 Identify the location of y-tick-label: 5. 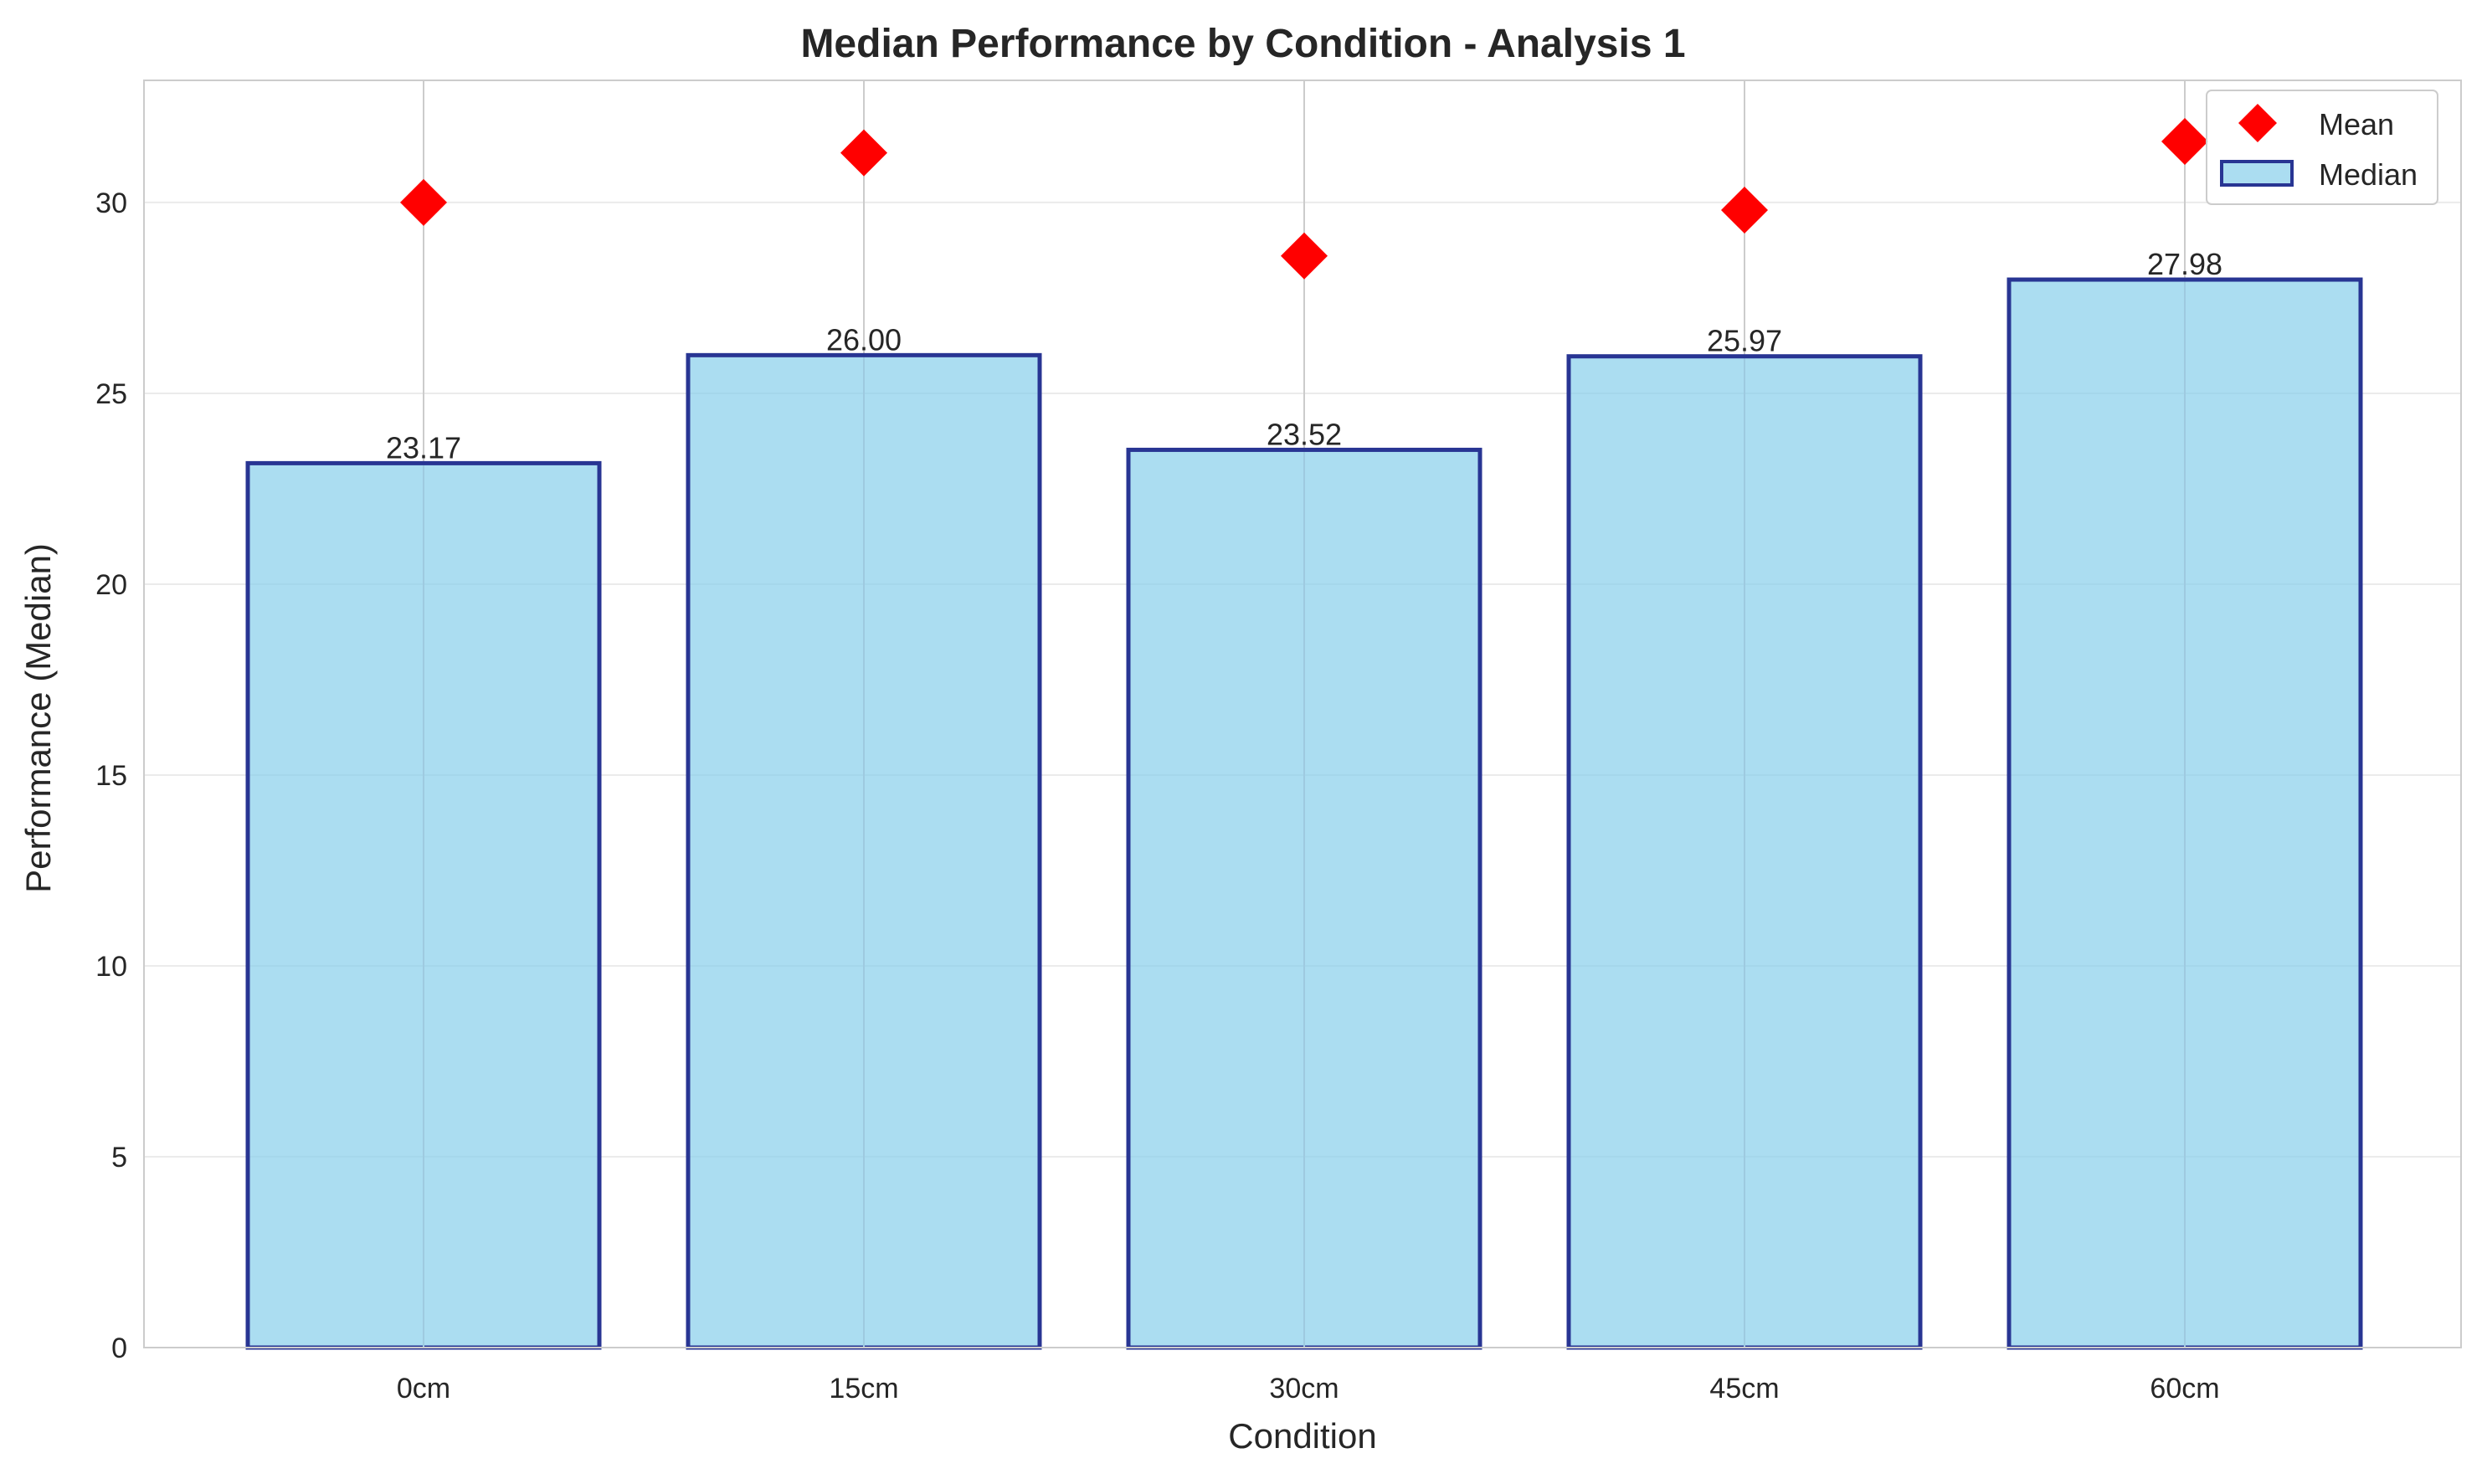
(119, 1157).